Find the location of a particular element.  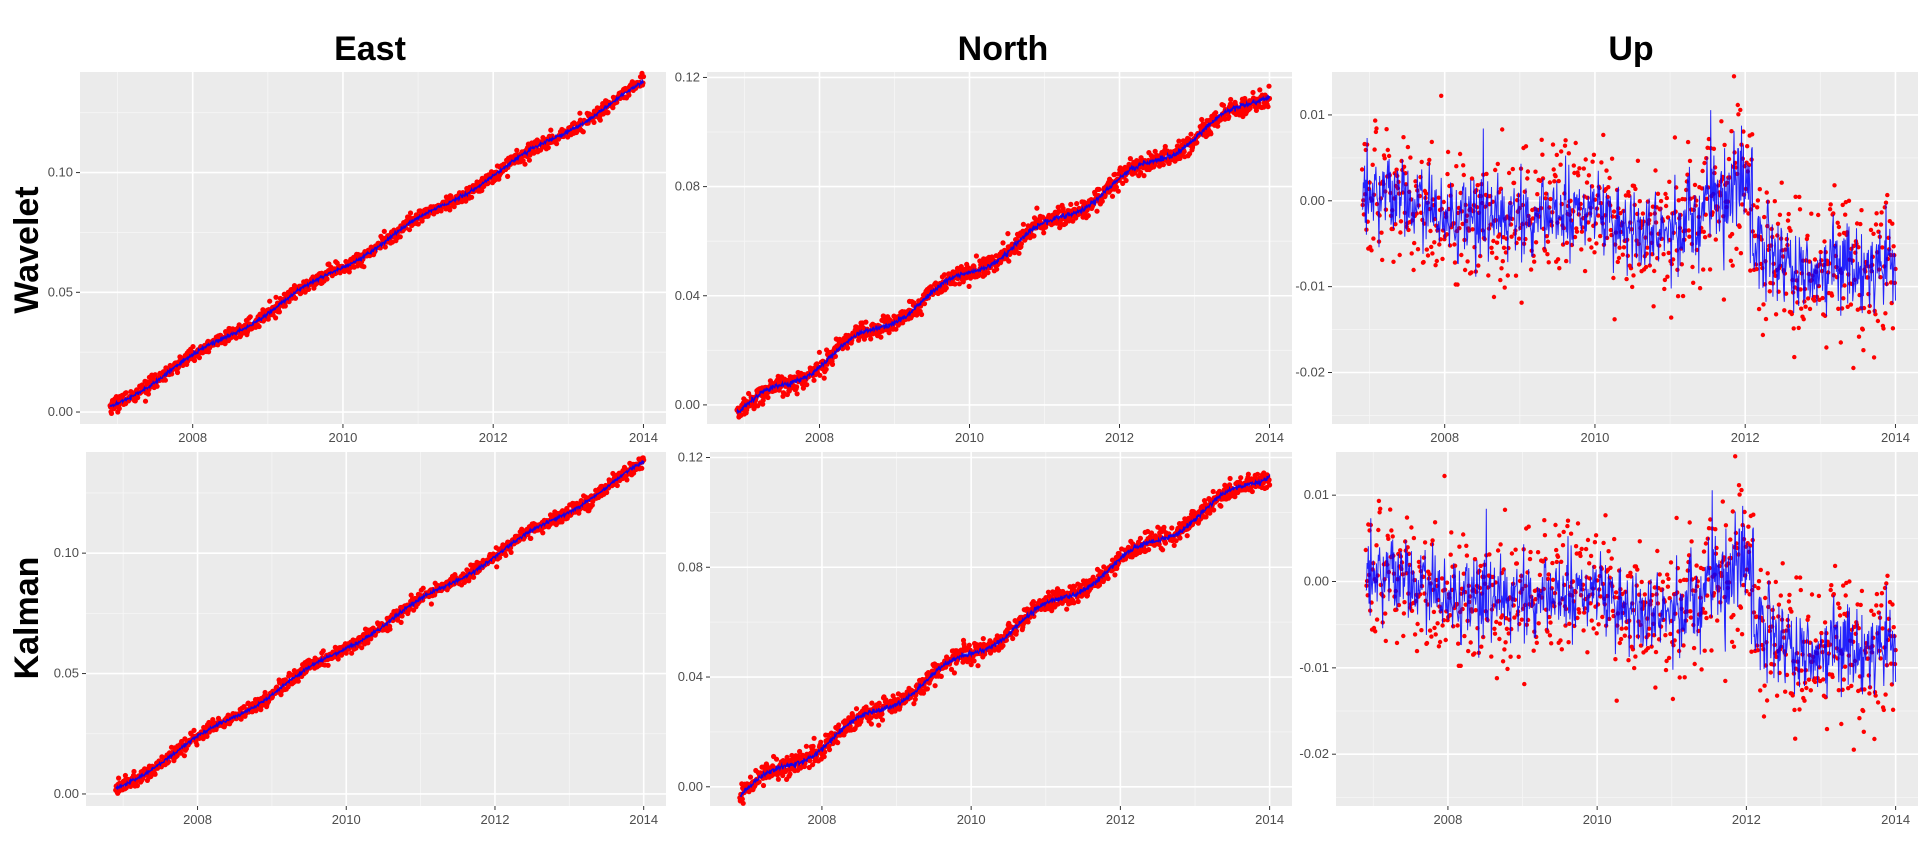

y-tick-label: 0.04 is located at coordinates (687, 295).